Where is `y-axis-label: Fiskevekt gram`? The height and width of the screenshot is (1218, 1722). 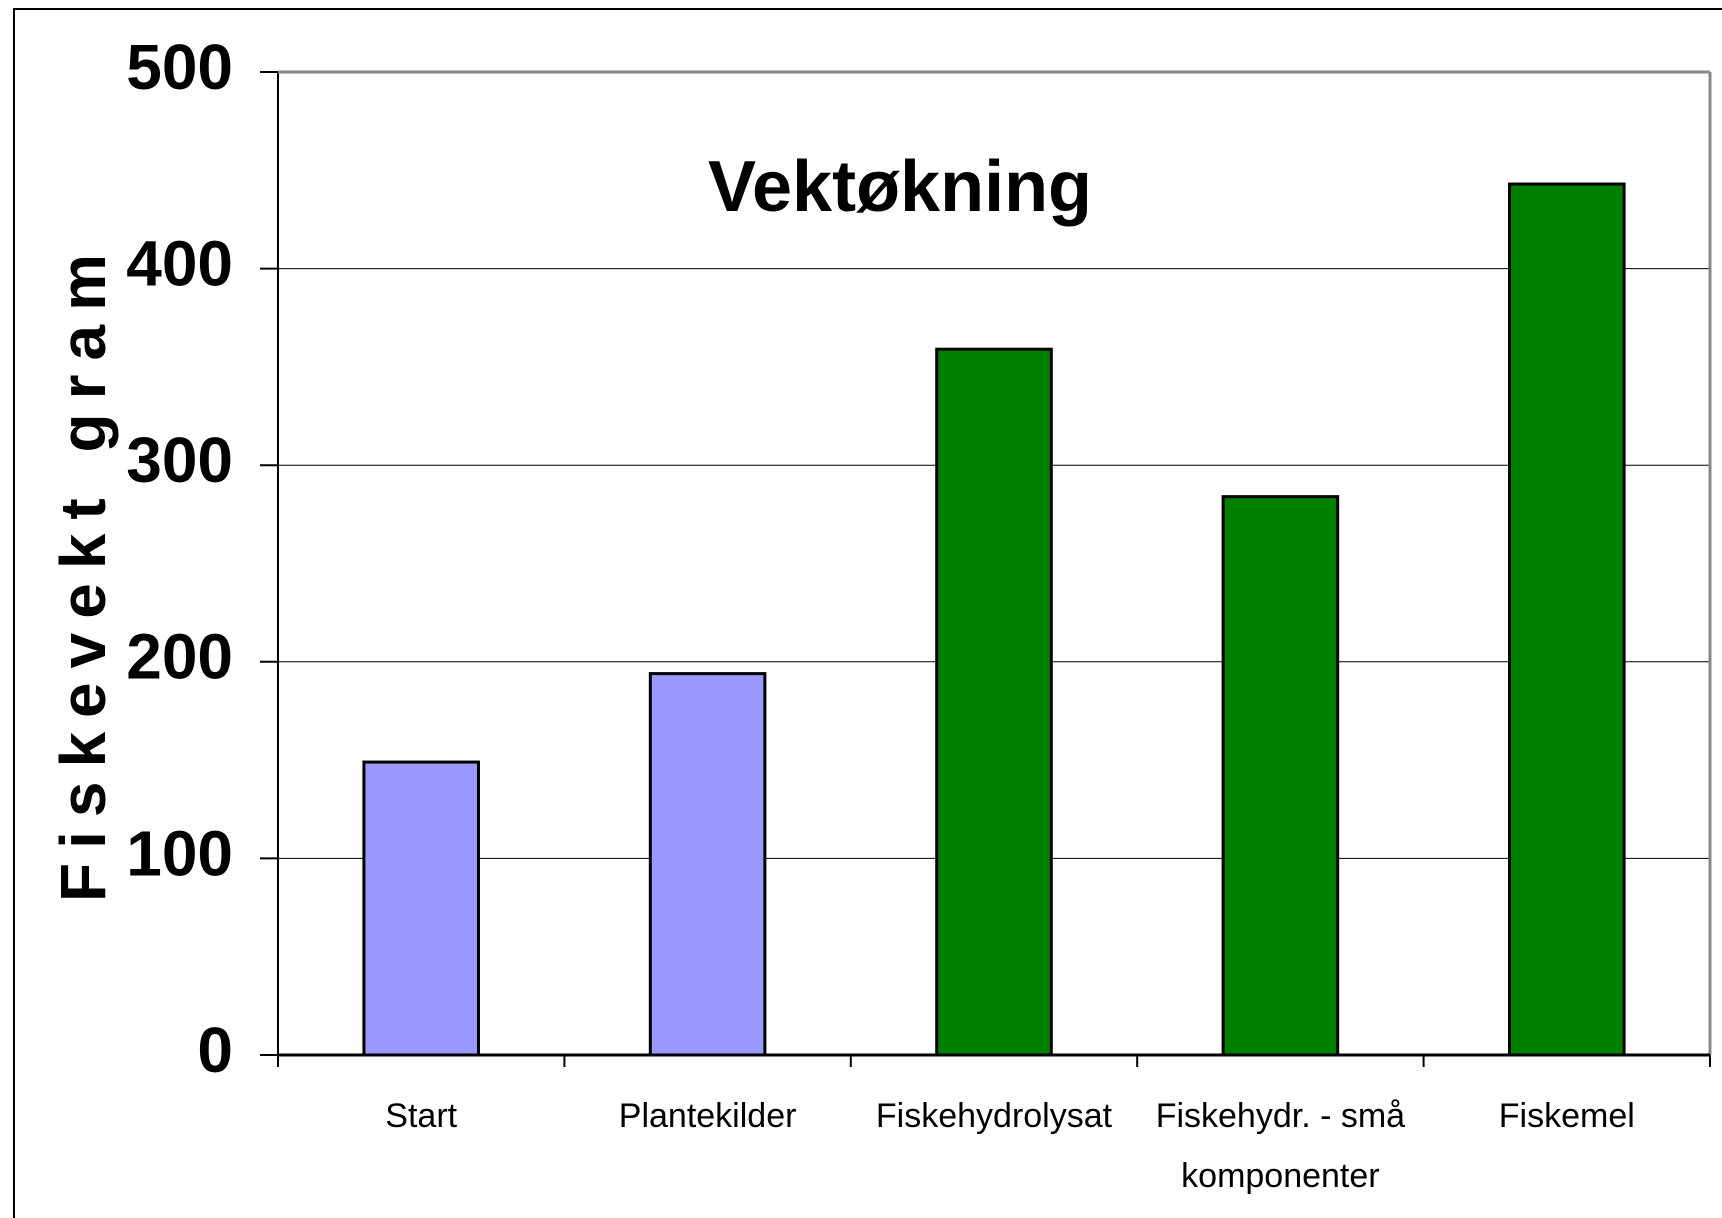
y-axis-label: Fiskevekt gram is located at coordinates (83, 571).